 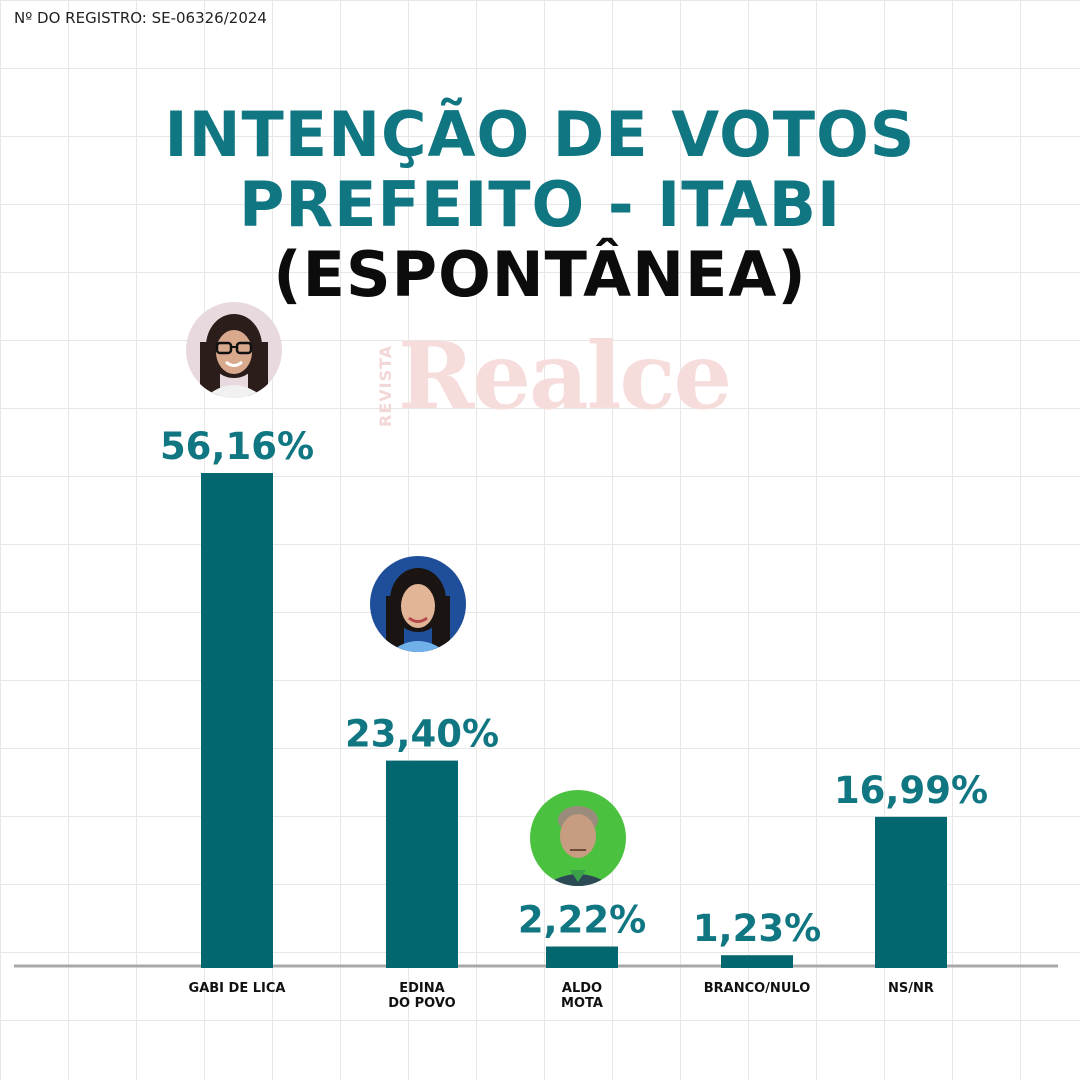 I want to click on category-label-0: GABI DE LICA, so click(x=237, y=988).